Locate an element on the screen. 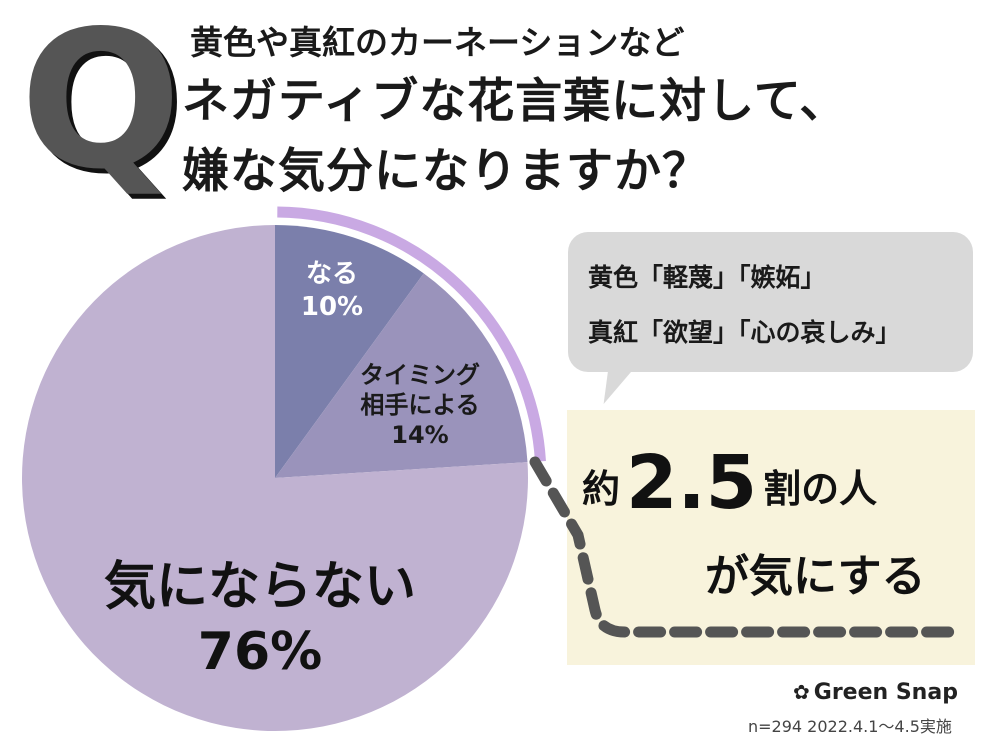  slice-label-kinisanai-name: 気にならない is located at coordinates (259, 587).